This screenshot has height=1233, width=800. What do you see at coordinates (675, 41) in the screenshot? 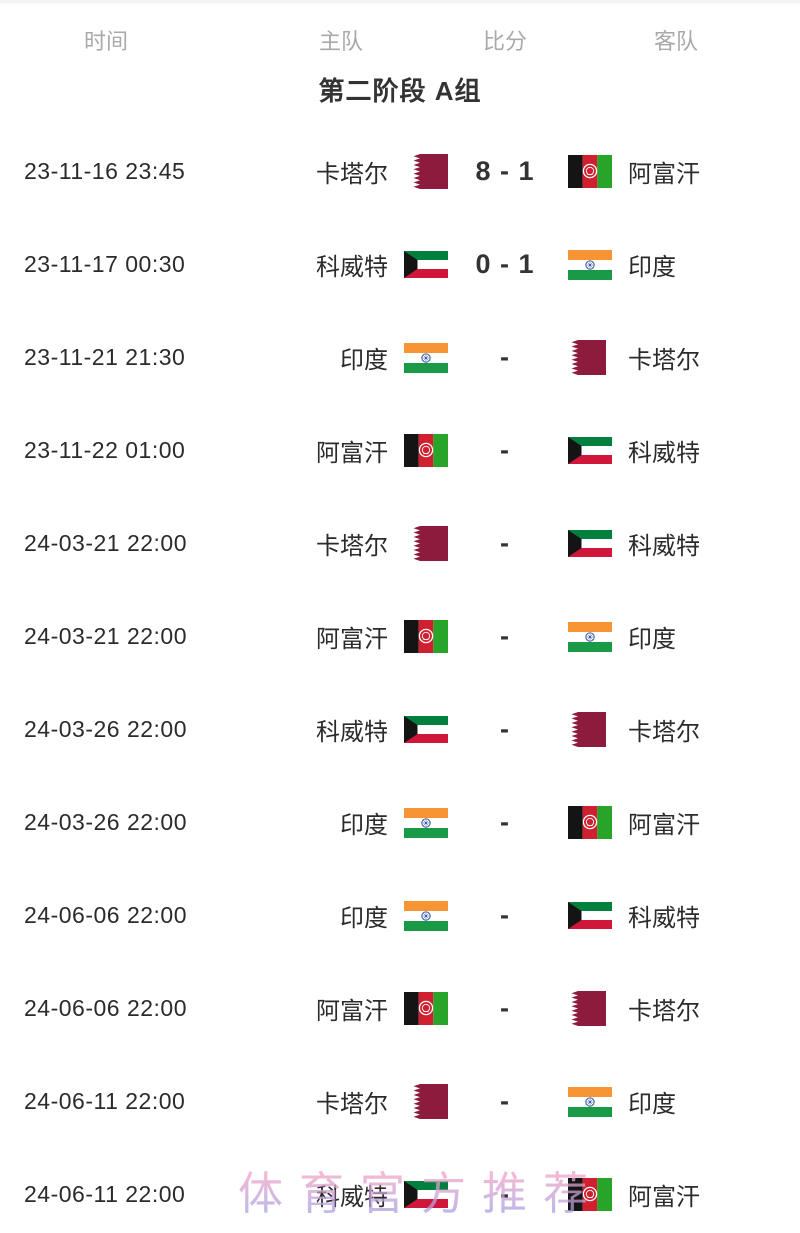
I see `column-header-away: 客队` at bounding box center [675, 41].